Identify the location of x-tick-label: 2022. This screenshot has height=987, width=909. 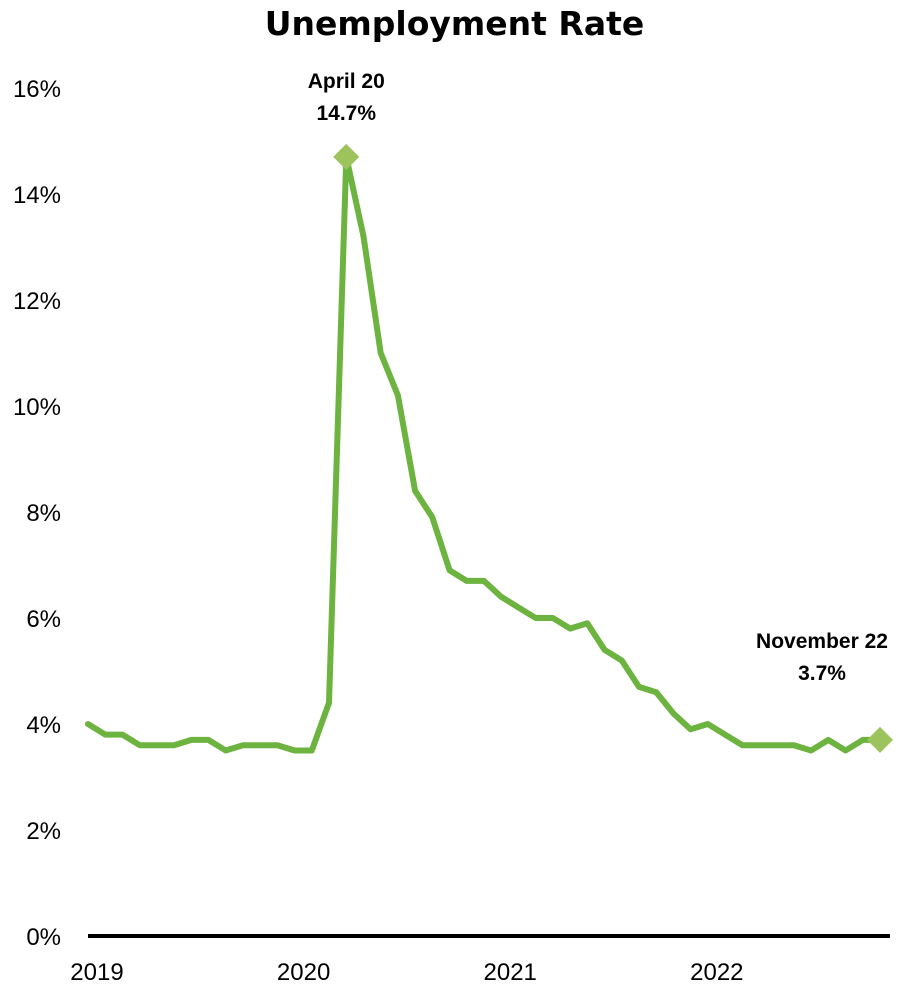
(716, 972).